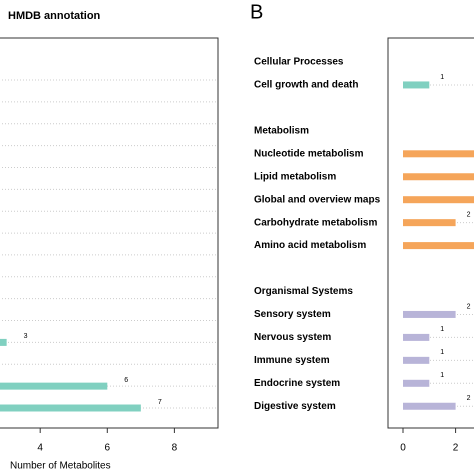  What do you see at coordinates (292, 314) in the screenshot?
I see `category-label: Sensory system` at bounding box center [292, 314].